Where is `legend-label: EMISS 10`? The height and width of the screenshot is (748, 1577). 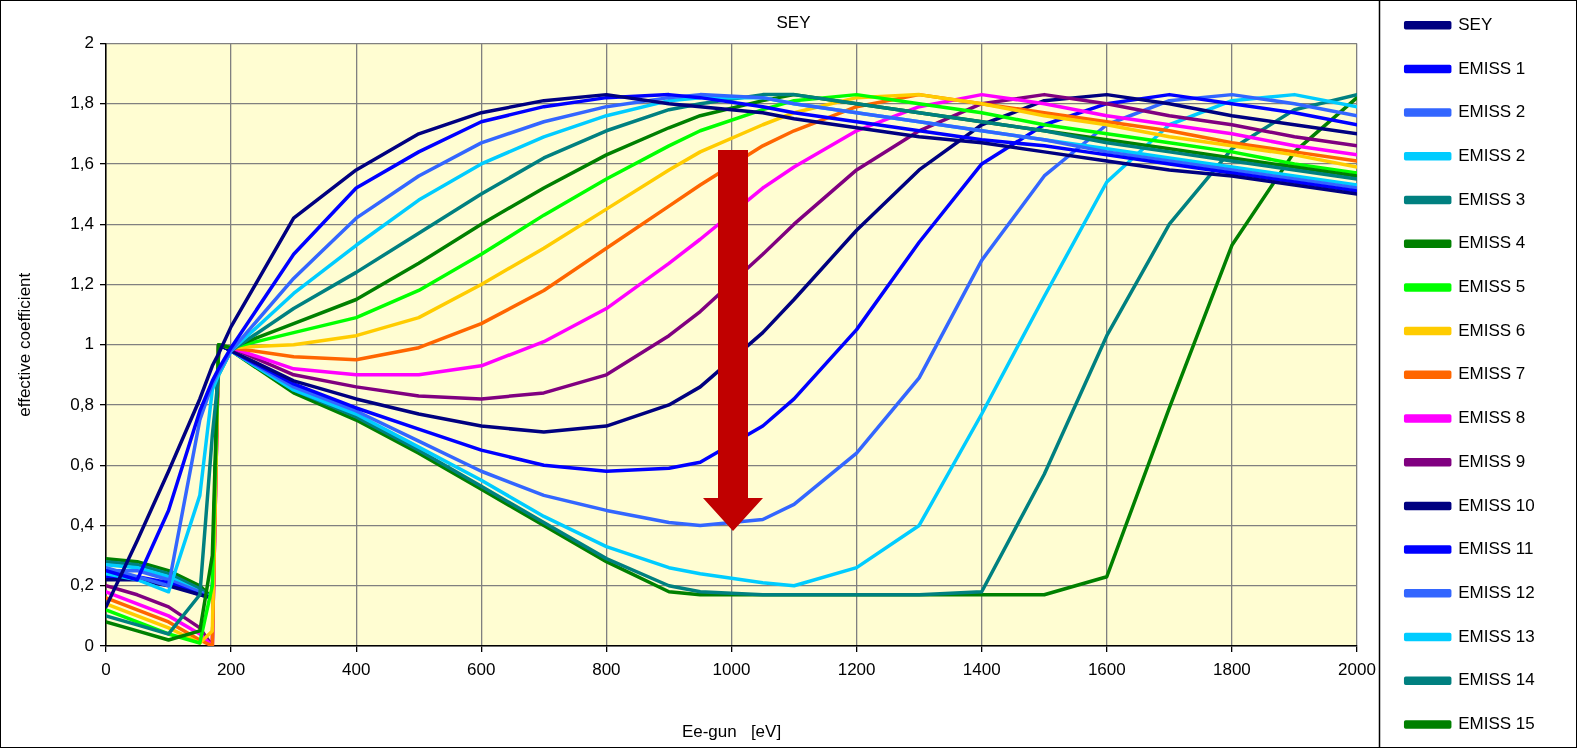
legend-label: EMISS 10 is located at coordinates (1496, 505).